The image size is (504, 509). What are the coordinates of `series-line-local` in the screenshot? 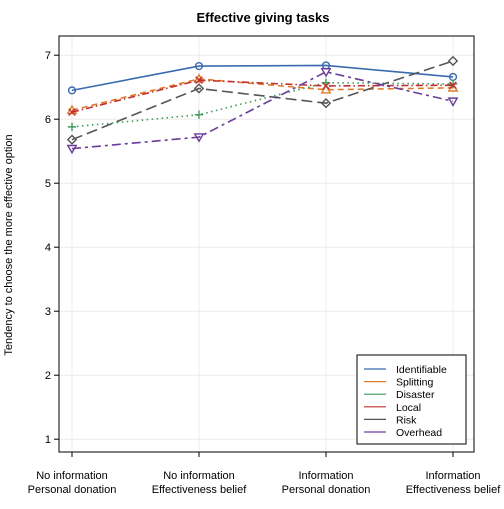 It's located at (262, 96).